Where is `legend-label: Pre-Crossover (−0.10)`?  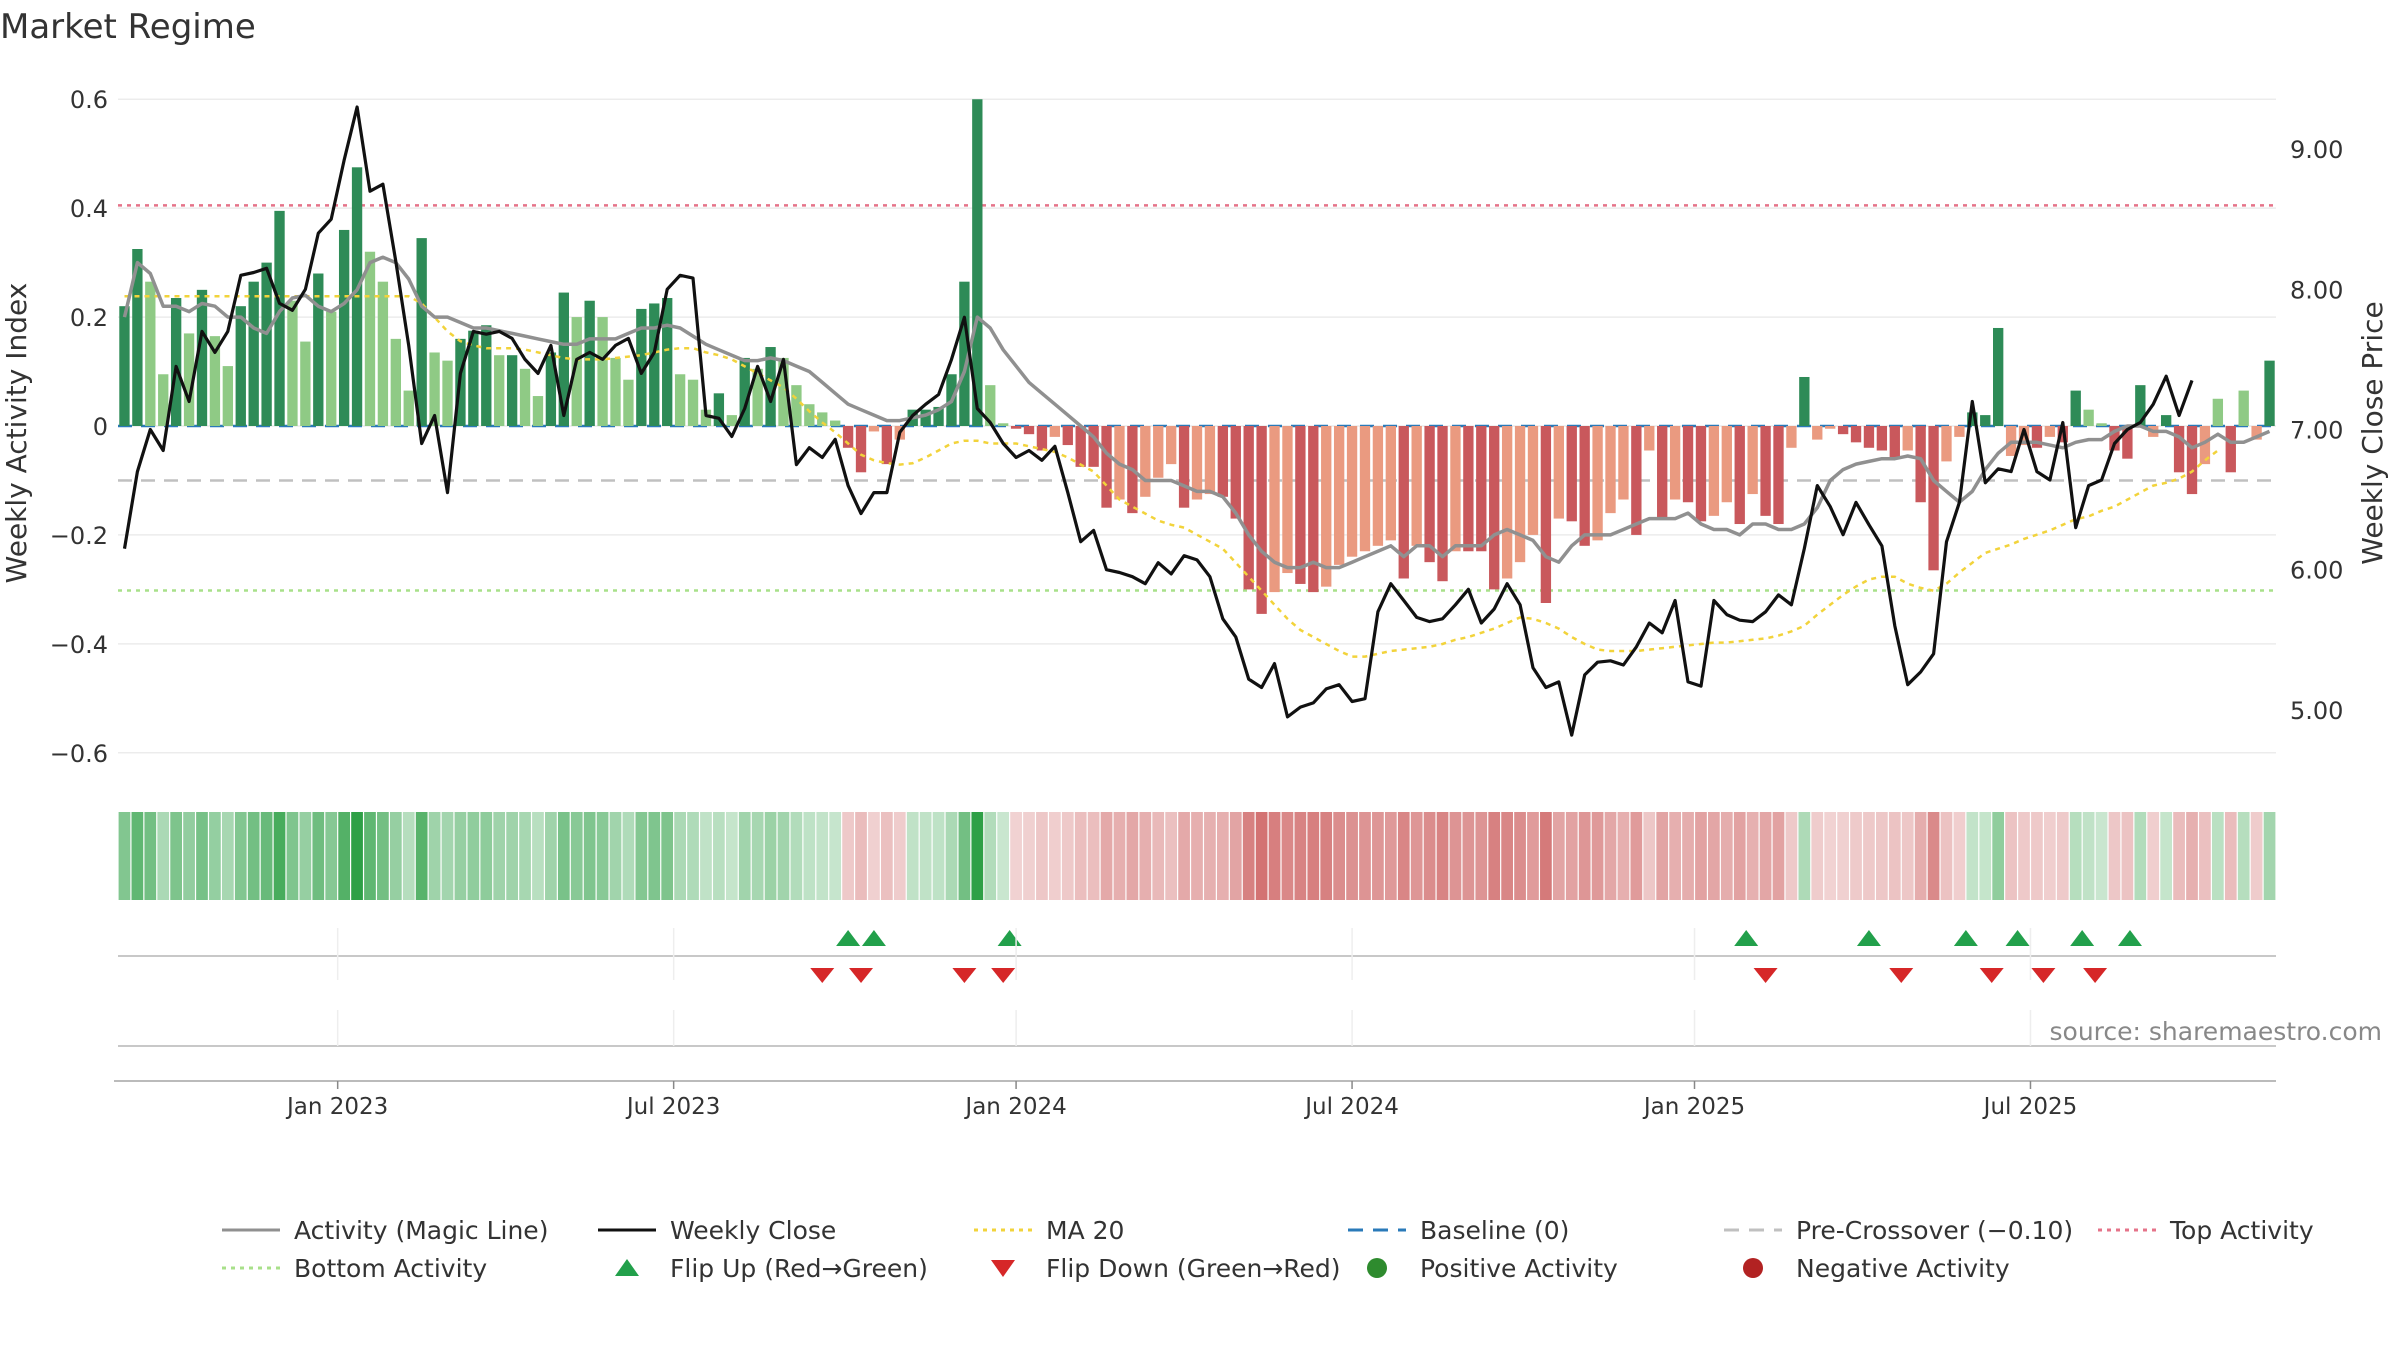
legend-label: Pre-Crossover (−0.10) is located at coordinates (1934, 1230).